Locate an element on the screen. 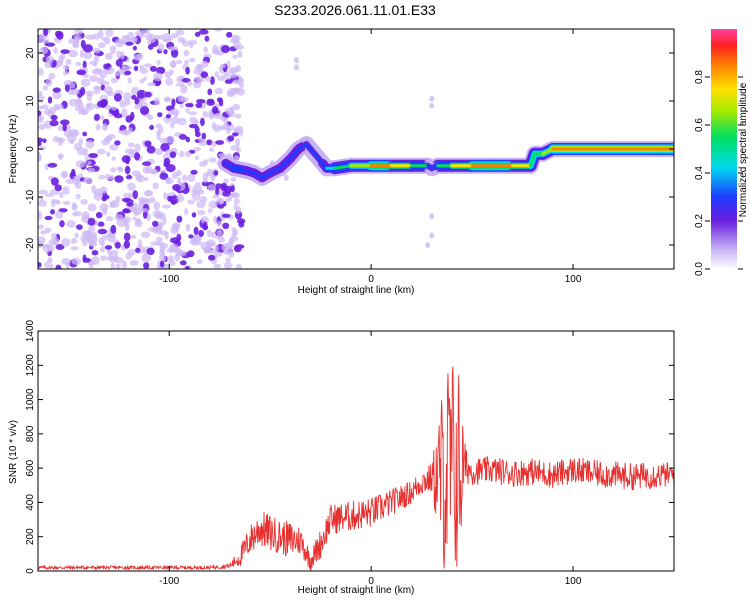  ridge-segment is located at coordinates (294, 154).